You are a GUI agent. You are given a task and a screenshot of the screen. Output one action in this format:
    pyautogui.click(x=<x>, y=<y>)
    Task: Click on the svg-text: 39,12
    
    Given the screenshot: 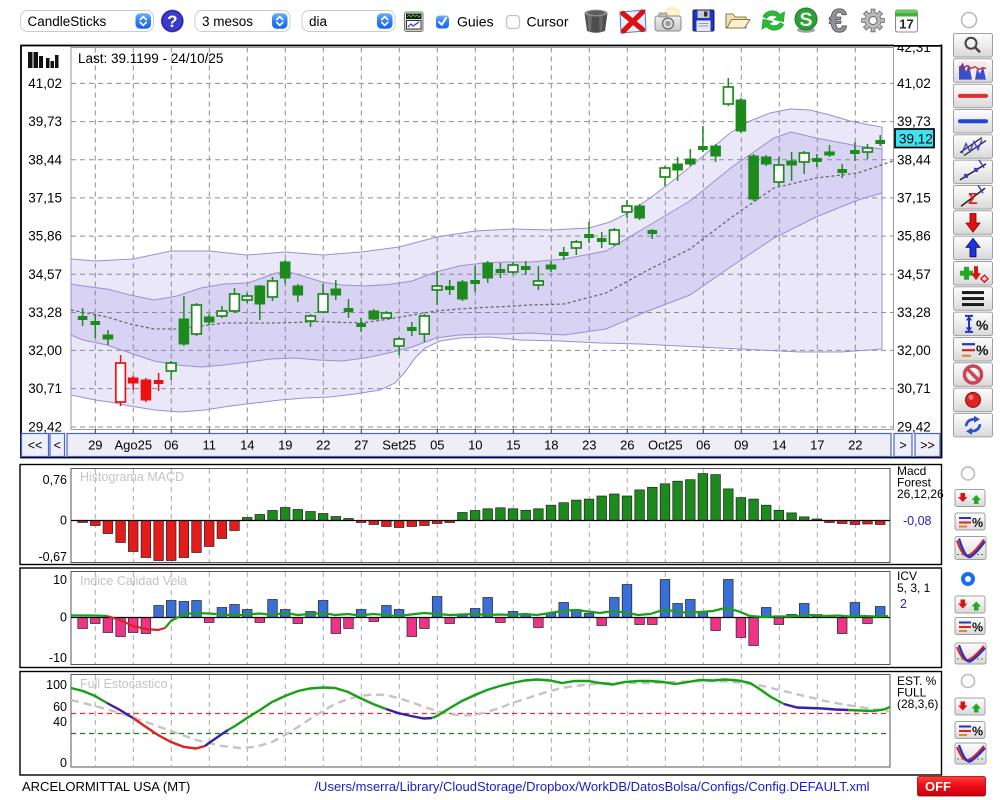 What is the action you would take?
    pyautogui.click(x=916, y=139)
    